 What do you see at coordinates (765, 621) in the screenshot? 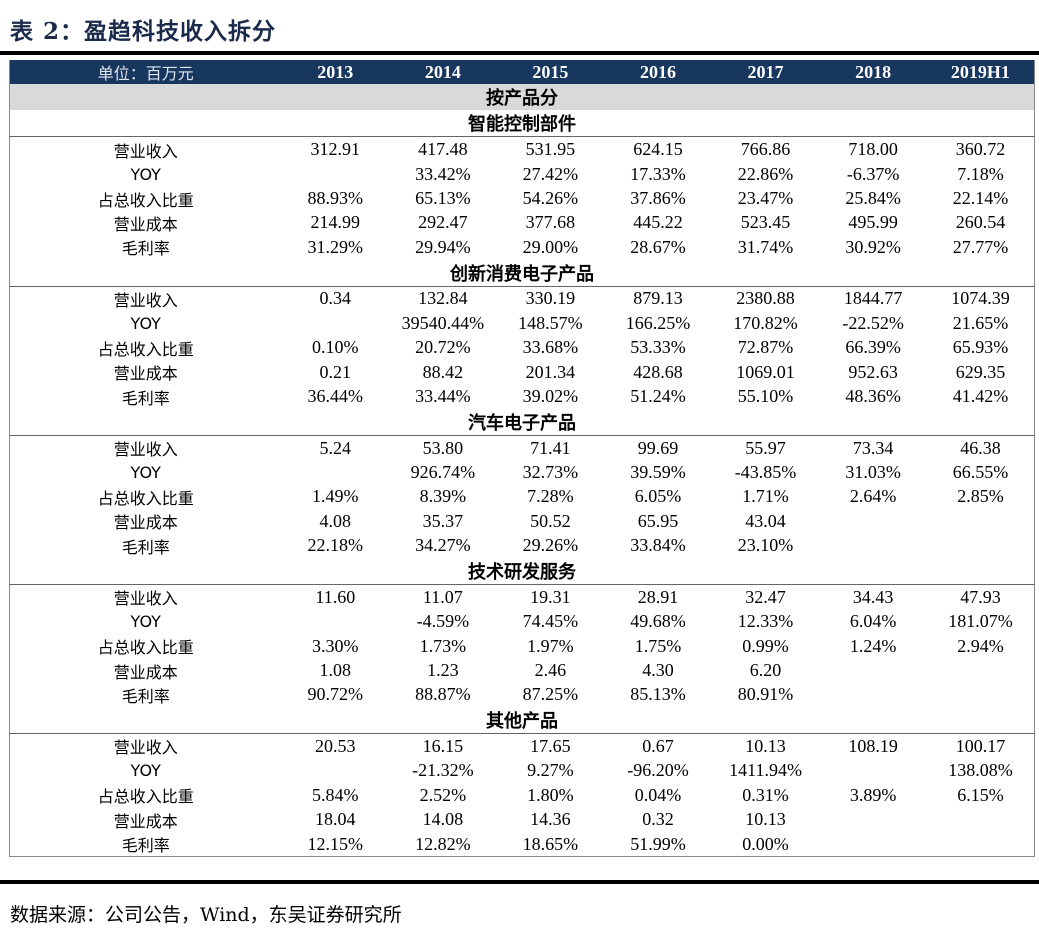
I see `value-cell: 12.33%` at bounding box center [765, 621].